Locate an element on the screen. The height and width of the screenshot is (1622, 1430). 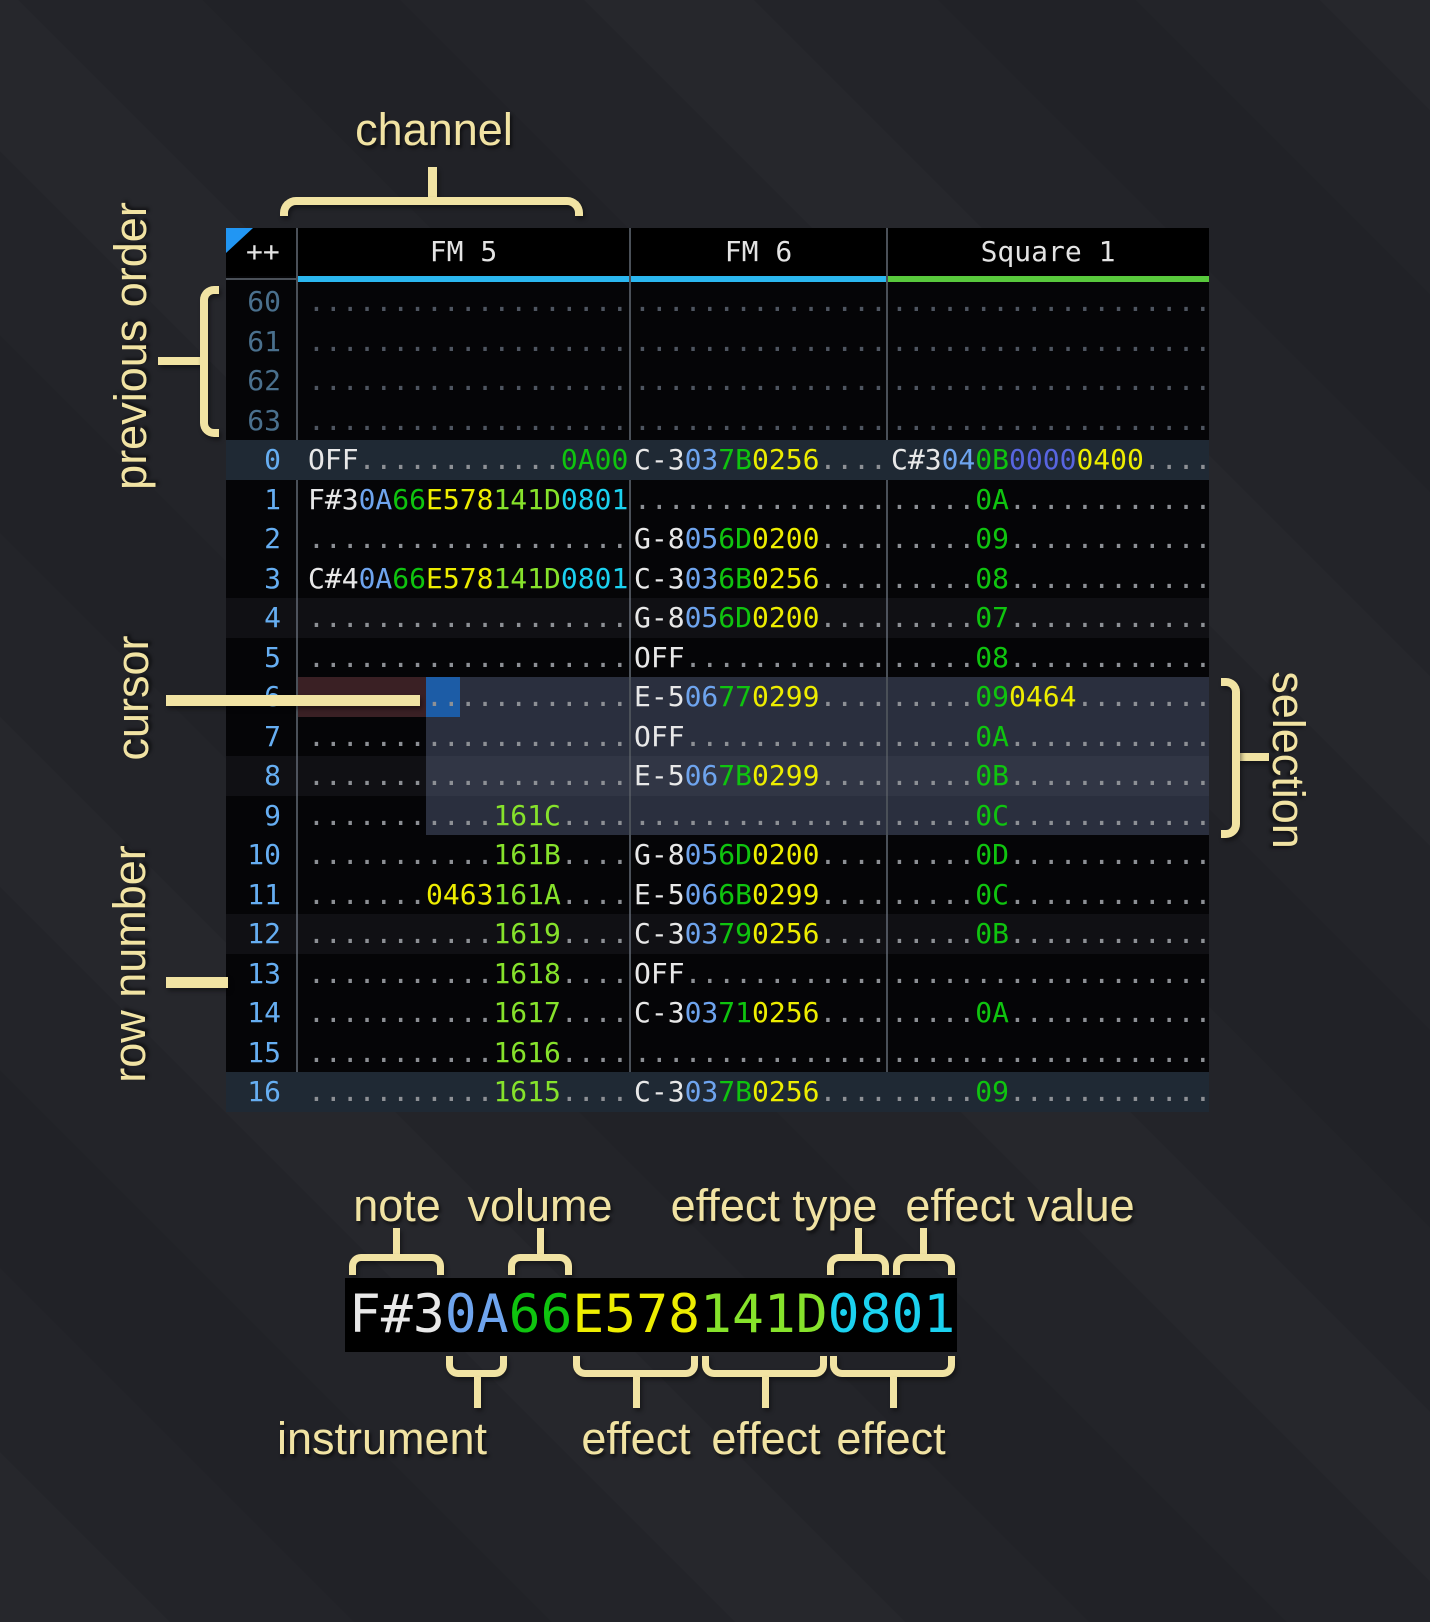
pattern-segment-vol: 09 is located at coordinates (992, 696).